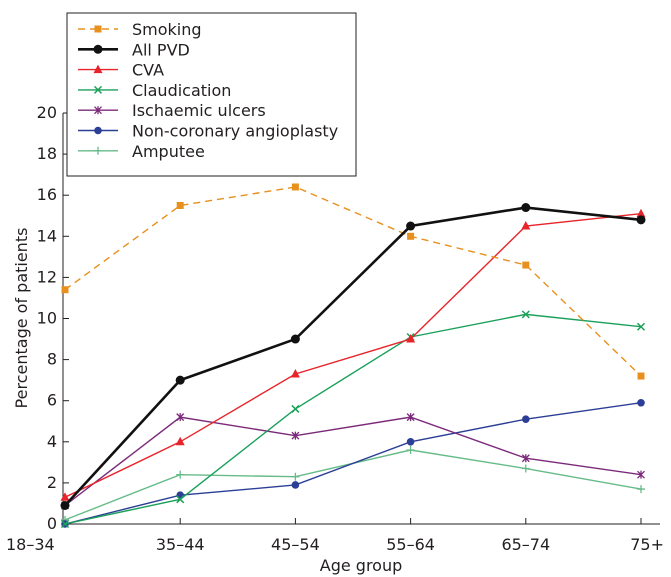 This screenshot has height=577, width=671. What do you see at coordinates (295, 544) in the screenshot?
I see `x-tick-label: 45–54` at bounding box center [295, 544].